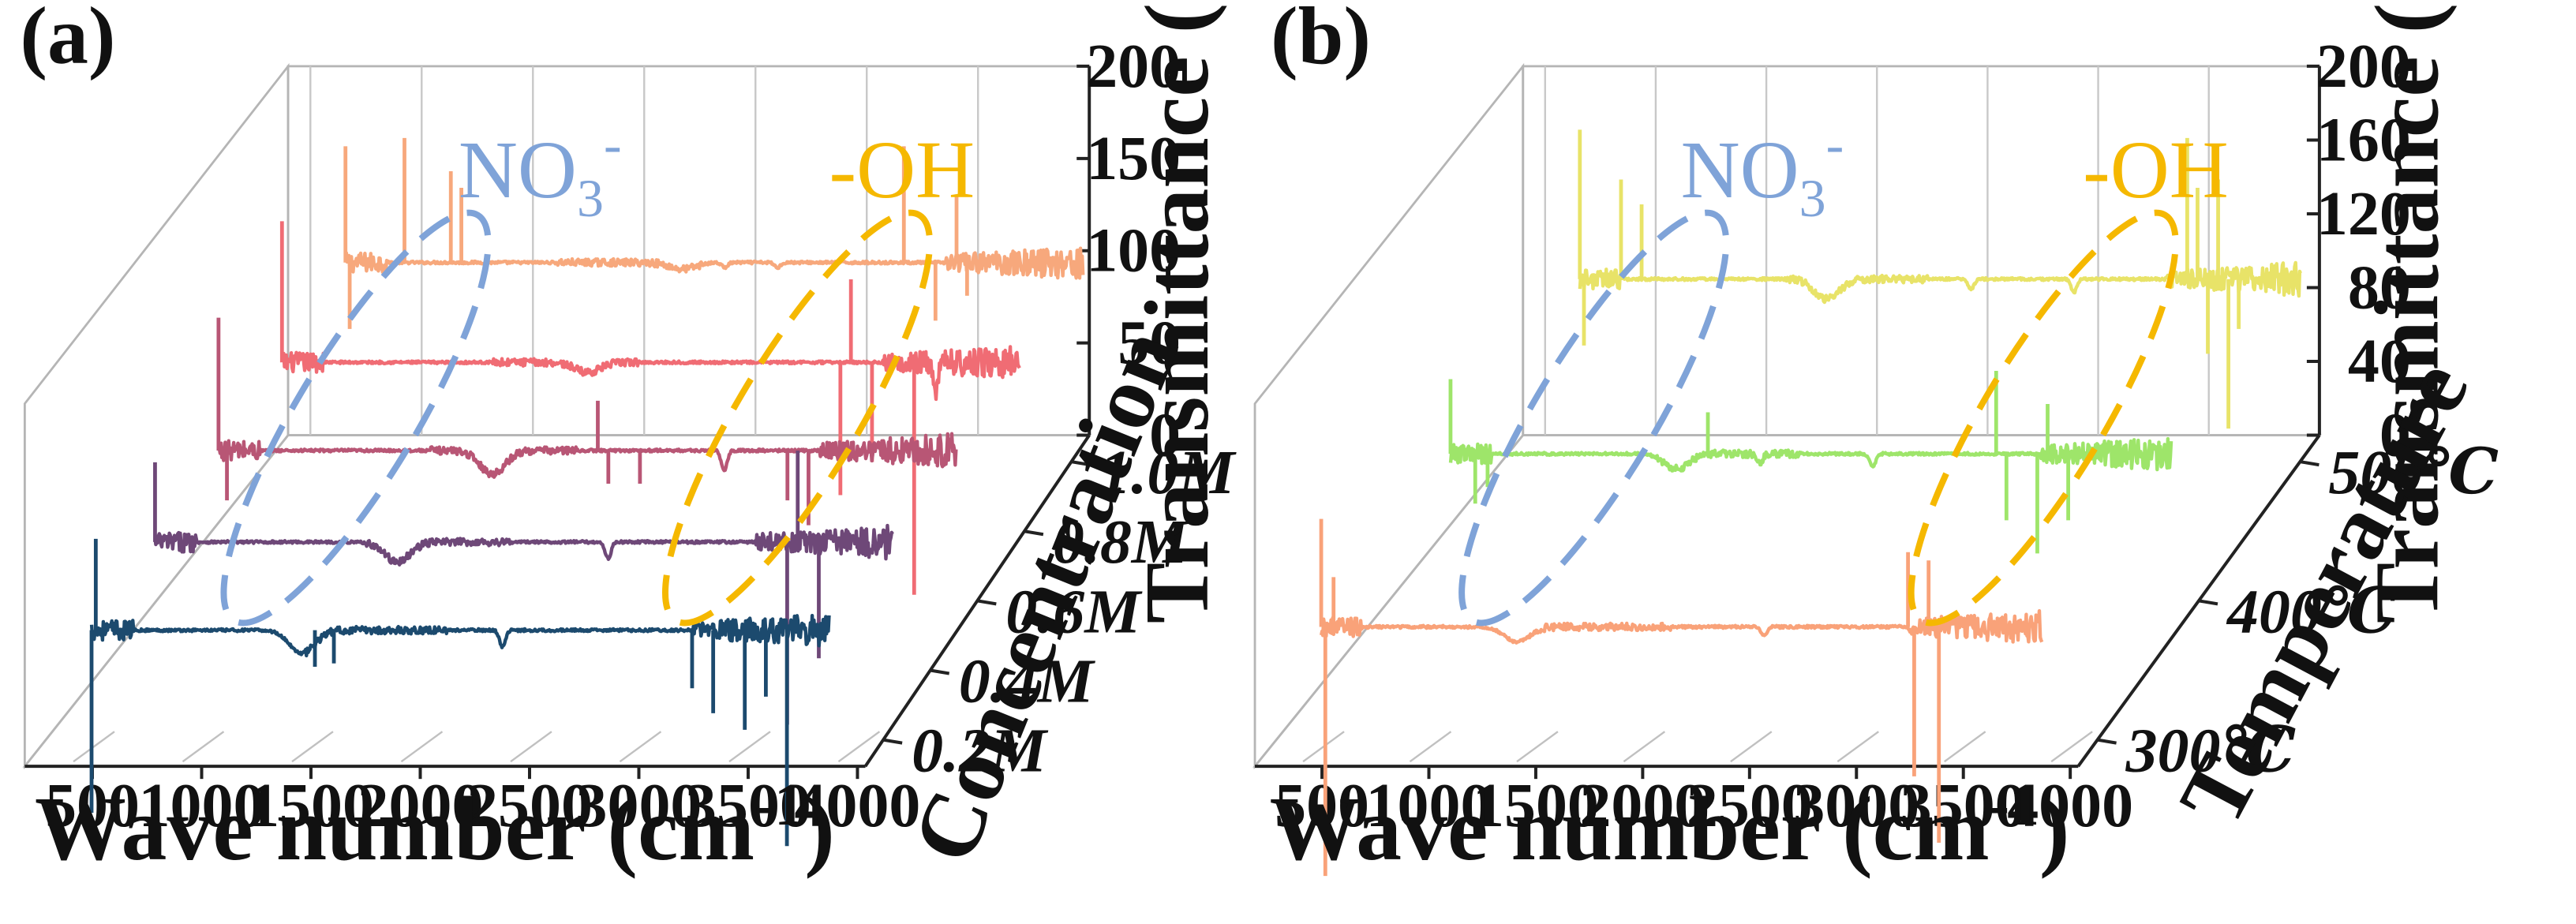 This screenshot has width=2576, height=924. What do you see at coordinates (1133, 158) in the screenshot?
I see `y-tick-label: 150` at bounding box center [1133, 158].